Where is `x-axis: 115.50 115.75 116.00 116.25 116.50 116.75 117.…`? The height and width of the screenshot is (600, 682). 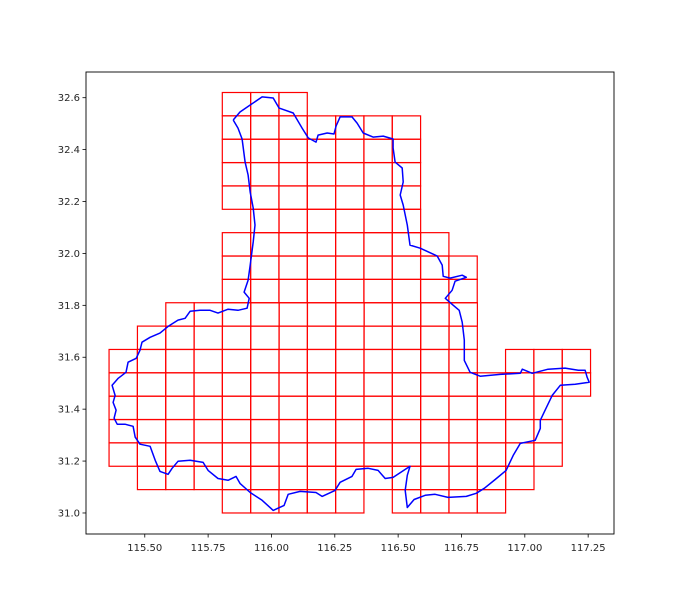
x-axis: 115.50 115.75 116.00 116.25 116.50 116.75 117.… is located at coordinates (366, 544).